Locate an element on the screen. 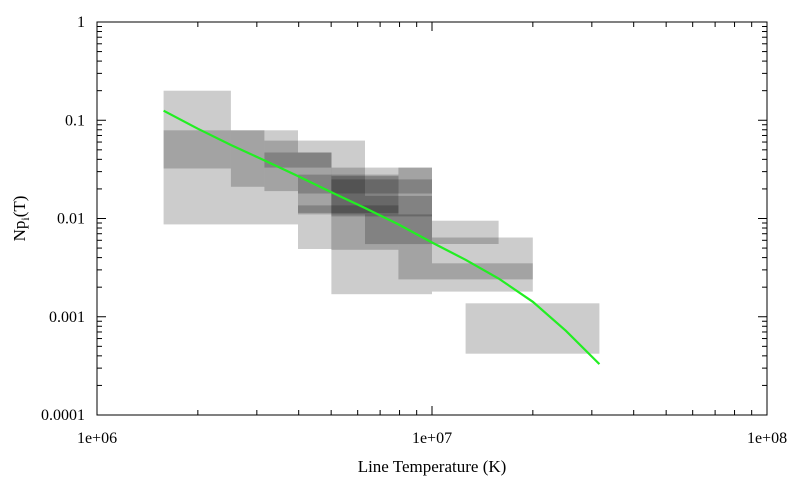 This screenshot has height=480, width=800. y-axis-title-tail: (T) is located at coordinates (19, 207).